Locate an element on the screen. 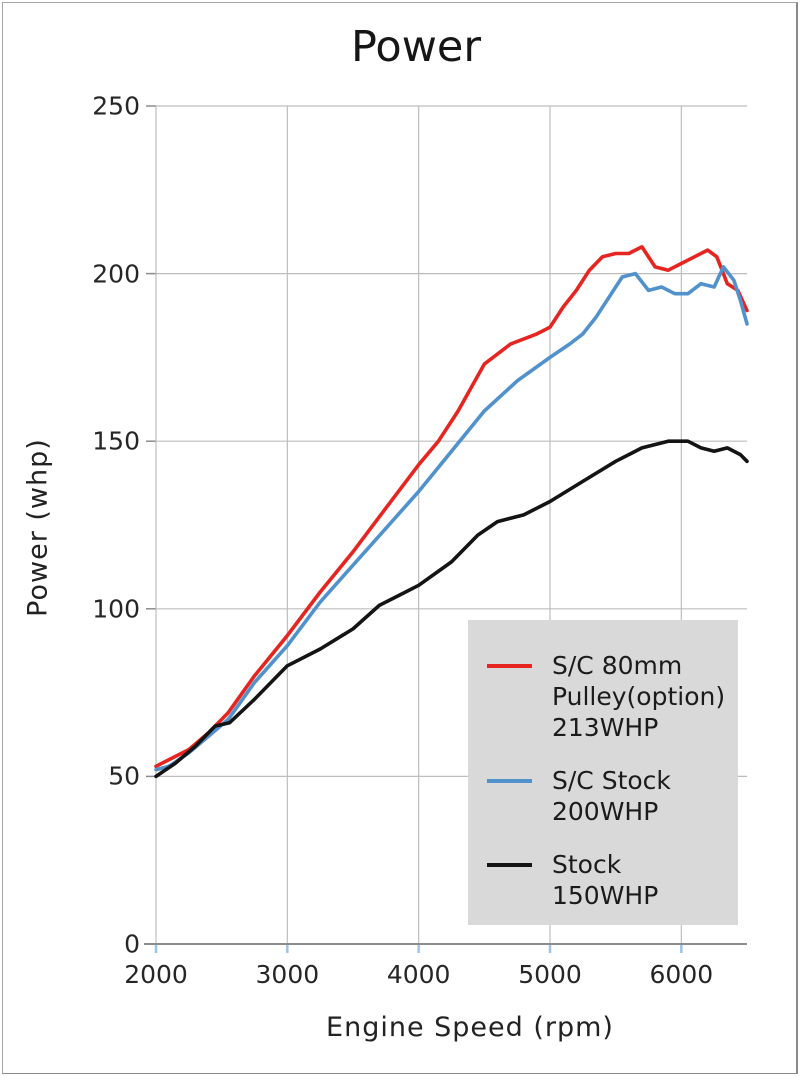 This screenshot has height=1077, width=800. x-tick-label: 3000 is located at coordinates (287, 974).